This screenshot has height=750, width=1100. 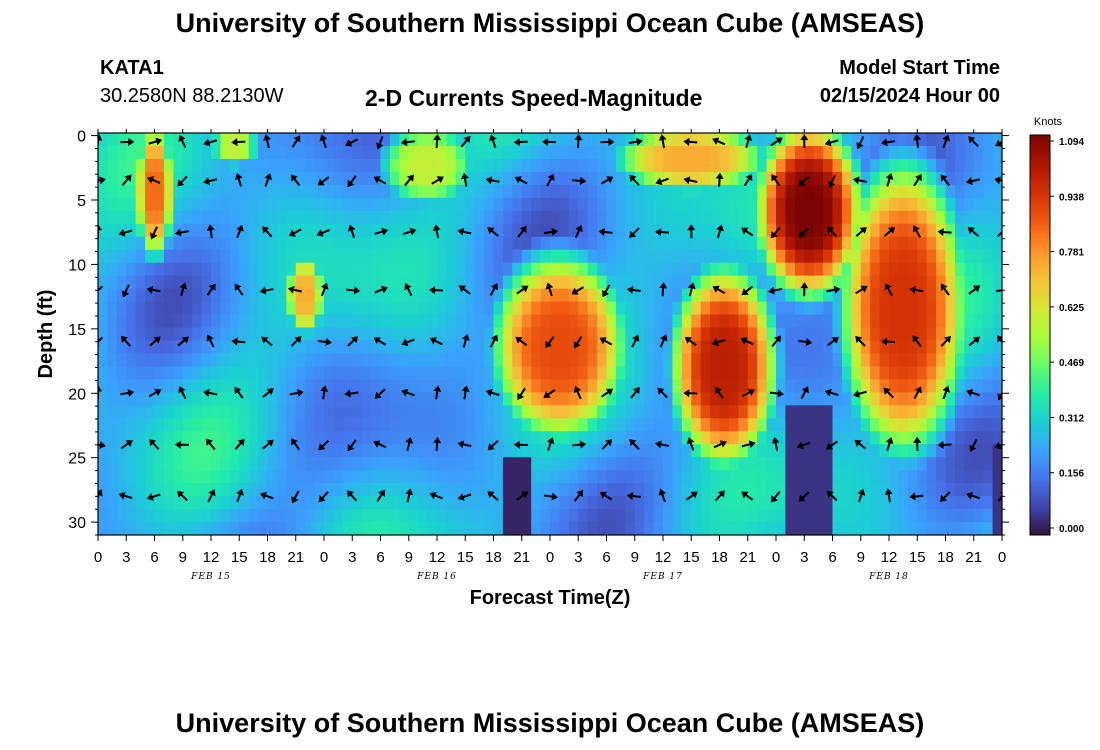 What do you see at coordinates (606, 557) in the screenshot?
I see `x-tick-label: 6` at bounding box center [606, 557].